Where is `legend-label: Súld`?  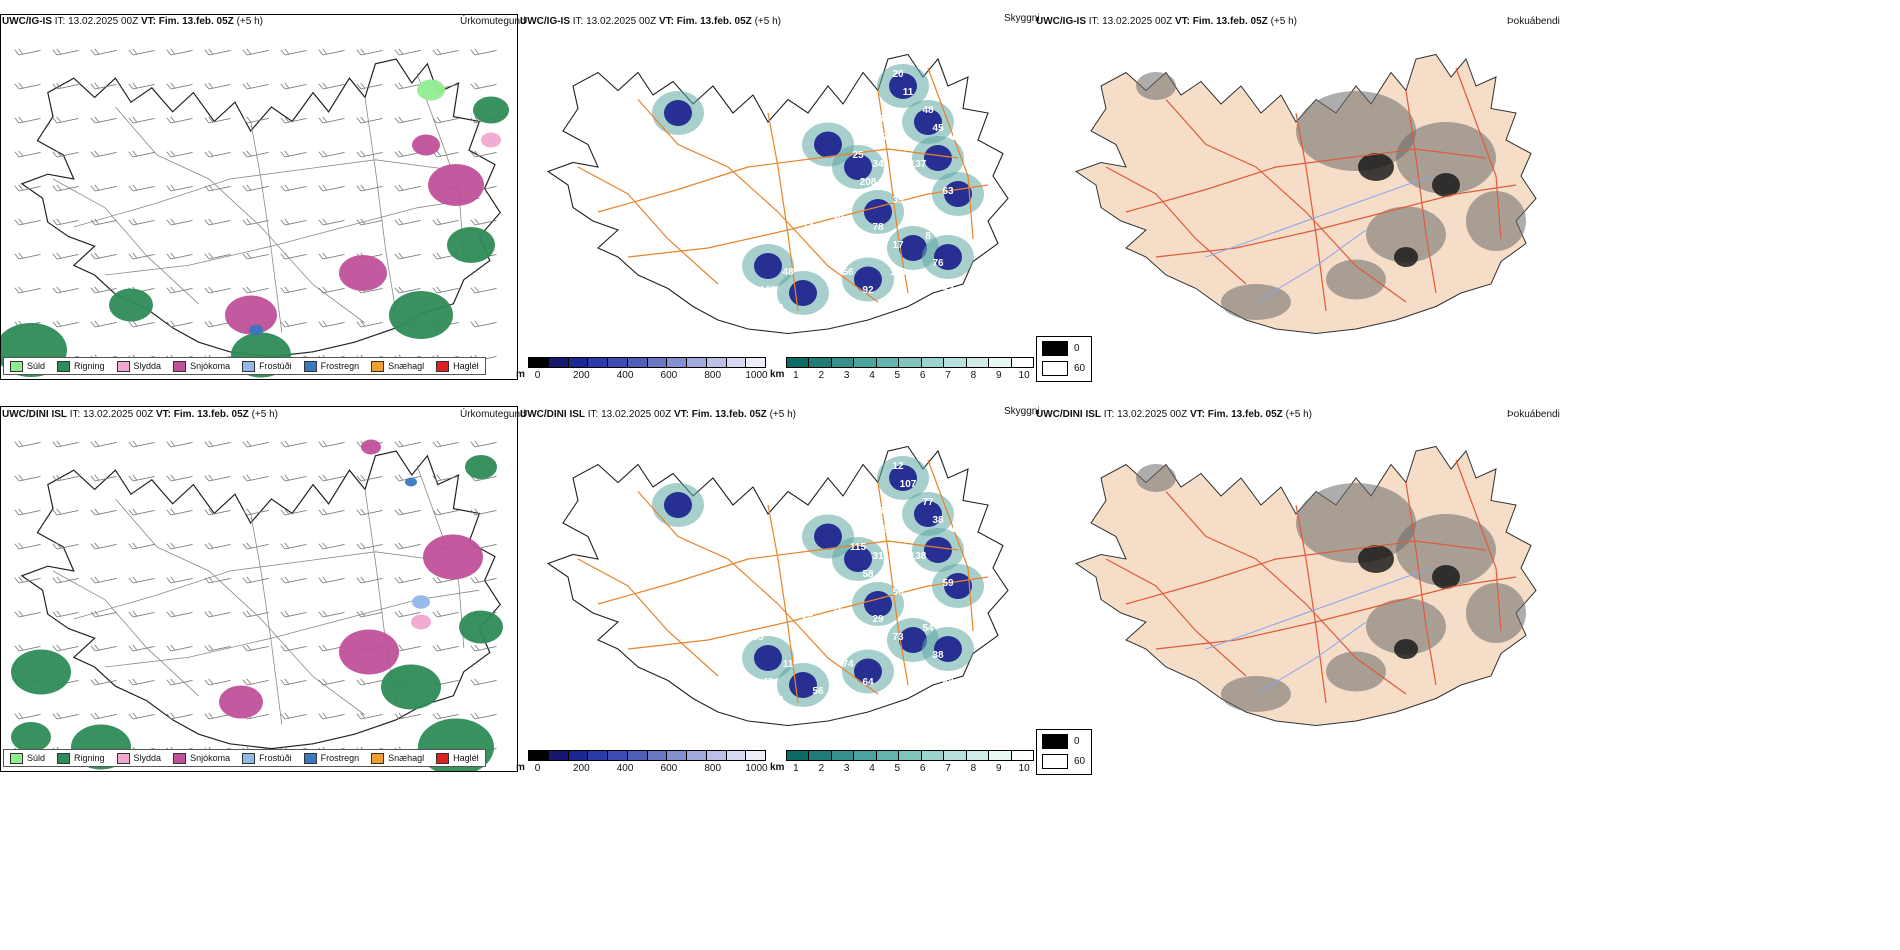
legend-label: Súld is located at coordinates (36, 758).